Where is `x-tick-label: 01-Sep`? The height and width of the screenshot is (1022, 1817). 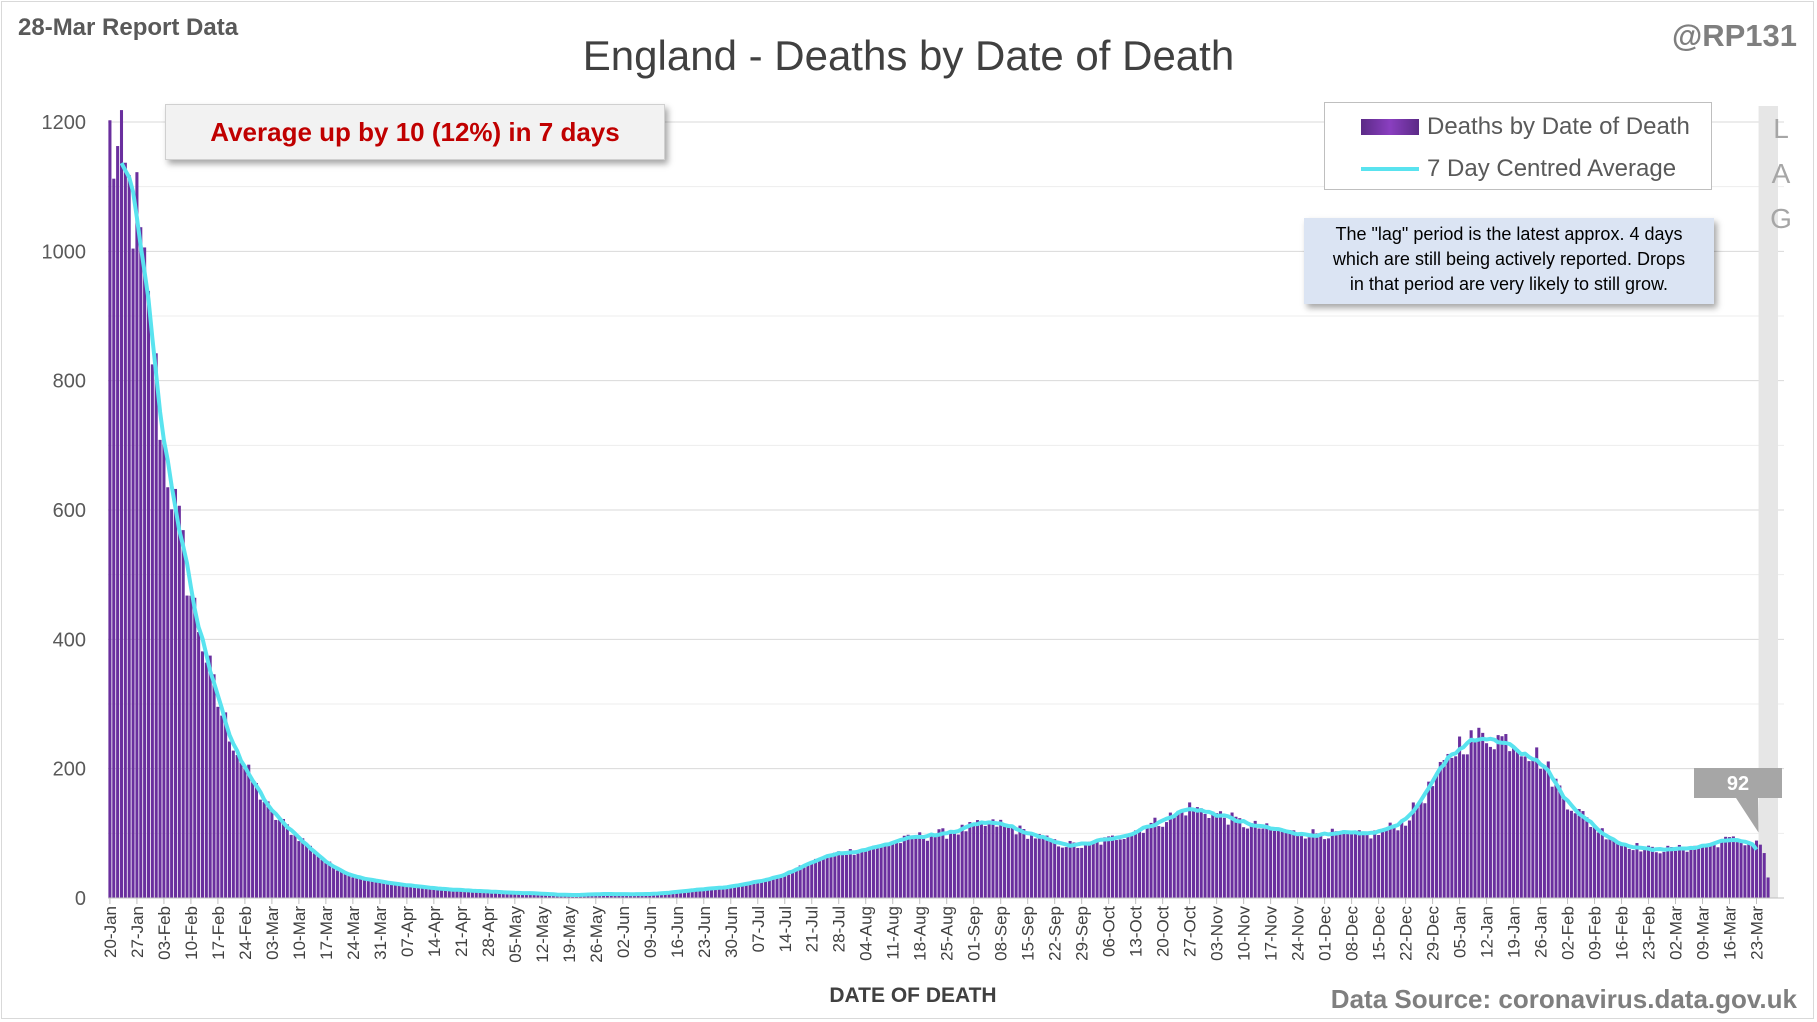 x-tick-label: 01-Sep is located at coordinates (974, 933).